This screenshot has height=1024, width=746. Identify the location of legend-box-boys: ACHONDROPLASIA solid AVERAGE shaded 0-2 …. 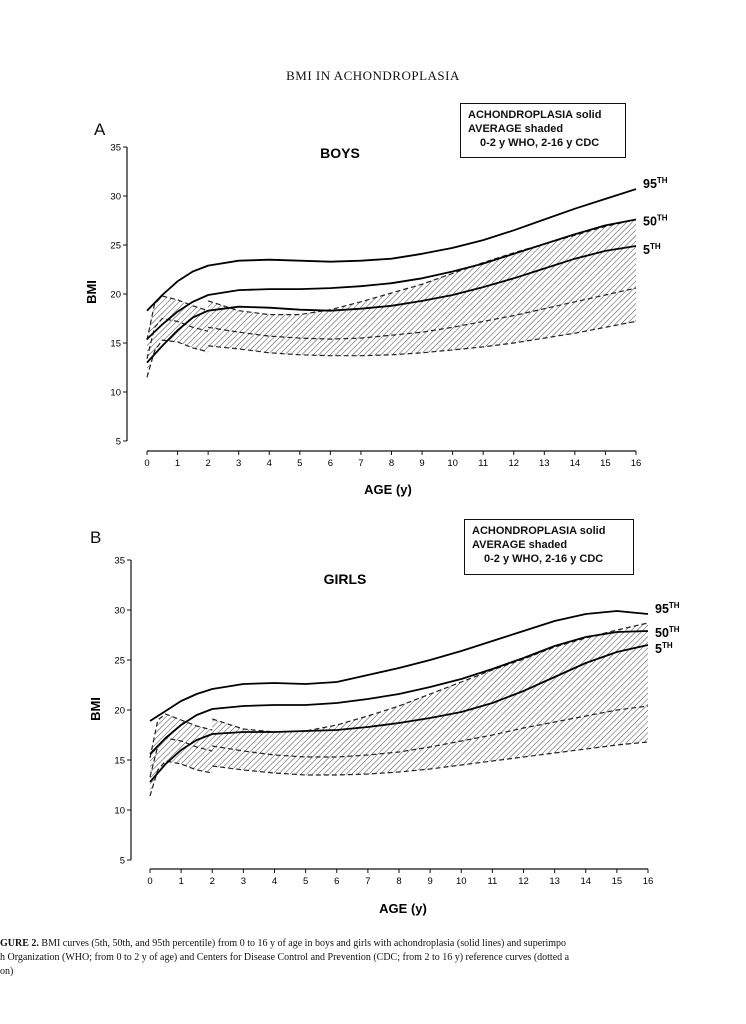
(543, 130).